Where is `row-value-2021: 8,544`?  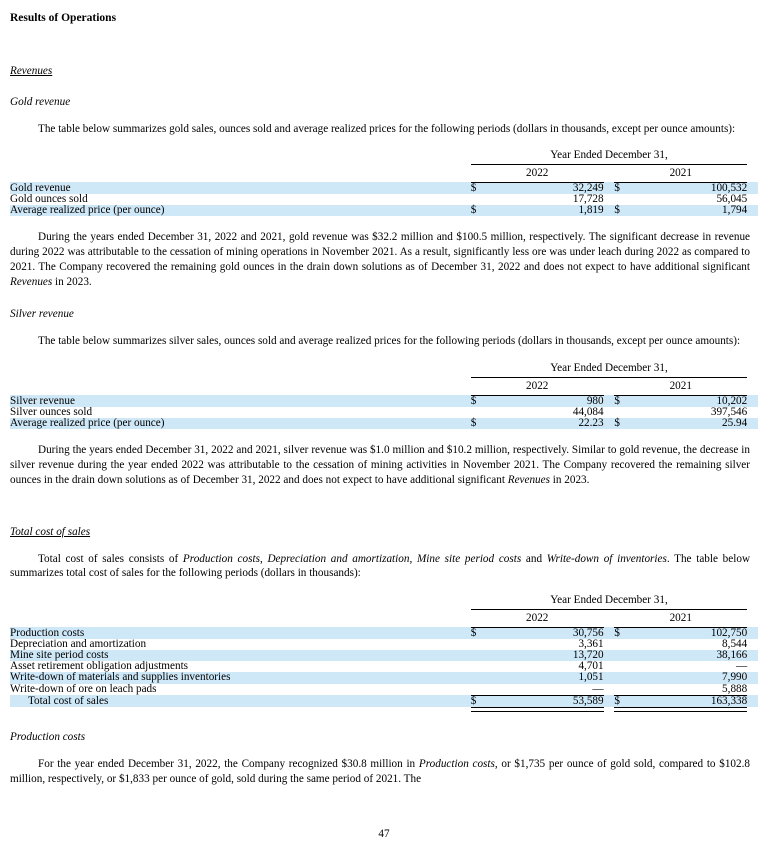 row-value-2021: 8,544 is located at coordinates (735, 643).